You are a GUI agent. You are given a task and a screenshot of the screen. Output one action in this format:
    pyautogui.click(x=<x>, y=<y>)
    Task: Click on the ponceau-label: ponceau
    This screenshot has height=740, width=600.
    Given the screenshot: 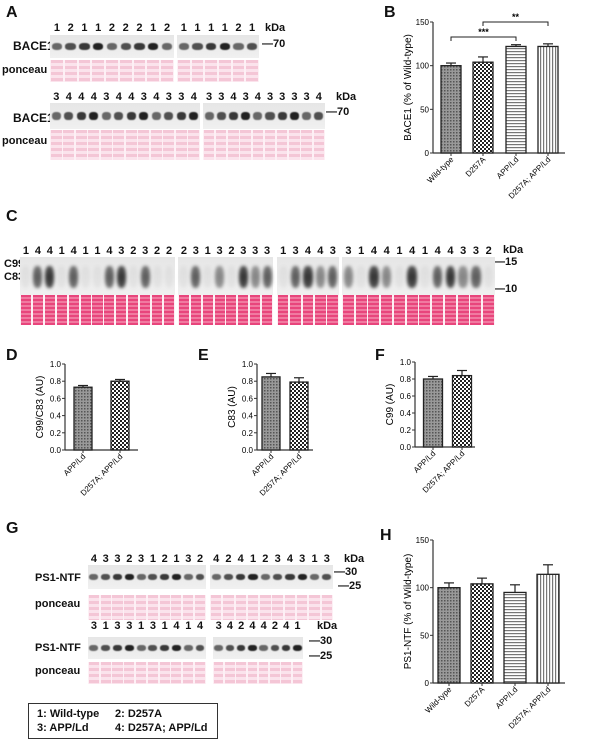 What is the action you would take?
    pyautogui.click(x=25, y=70)
    